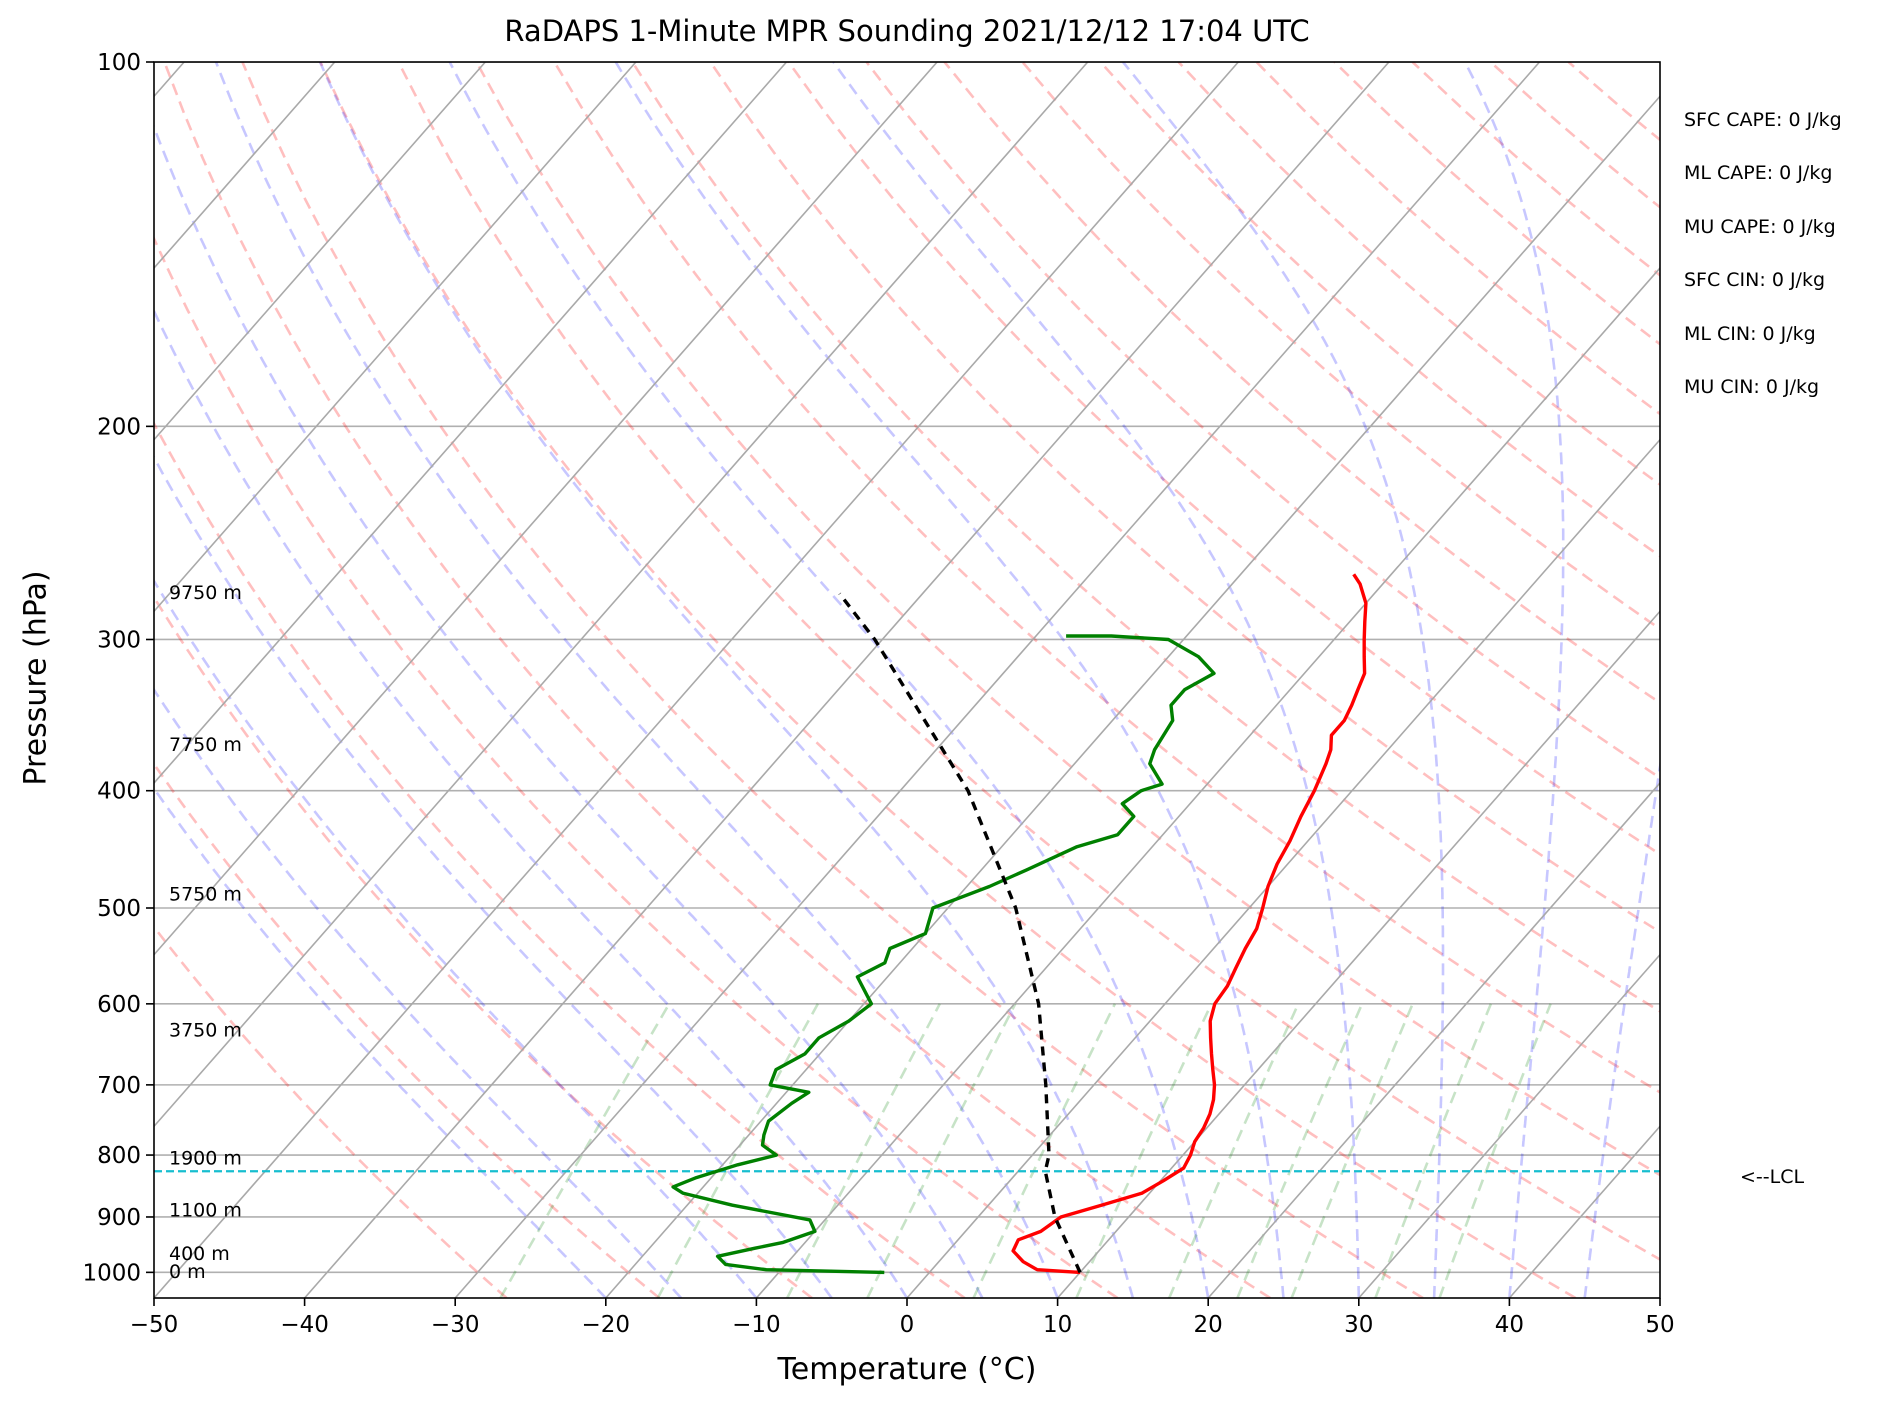 The height and width of the screenshot is (1406, 1882). Describe the element at coordinates (119, 63) in the screenshot. I see `y-tick-label: 100` at that location.